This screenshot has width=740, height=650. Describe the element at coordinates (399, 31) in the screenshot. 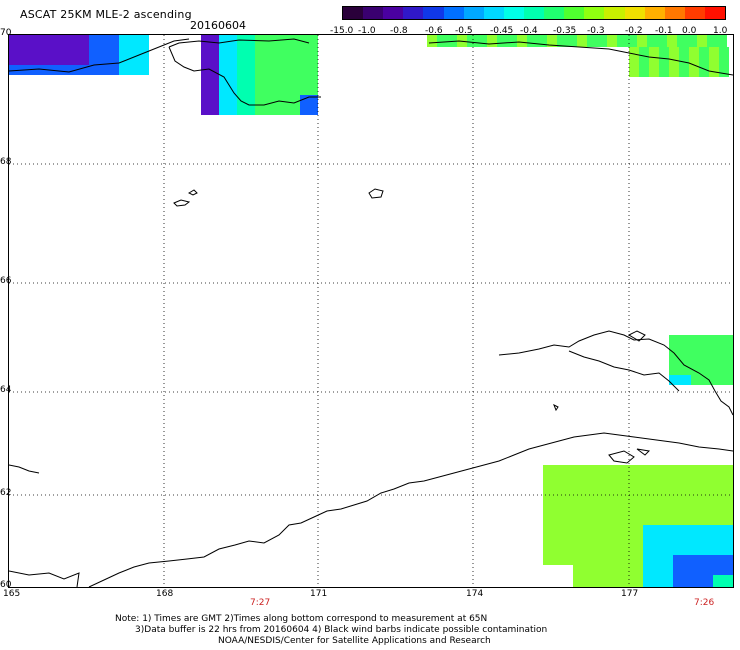

I see `color-scale-label: -0.8` at that location.